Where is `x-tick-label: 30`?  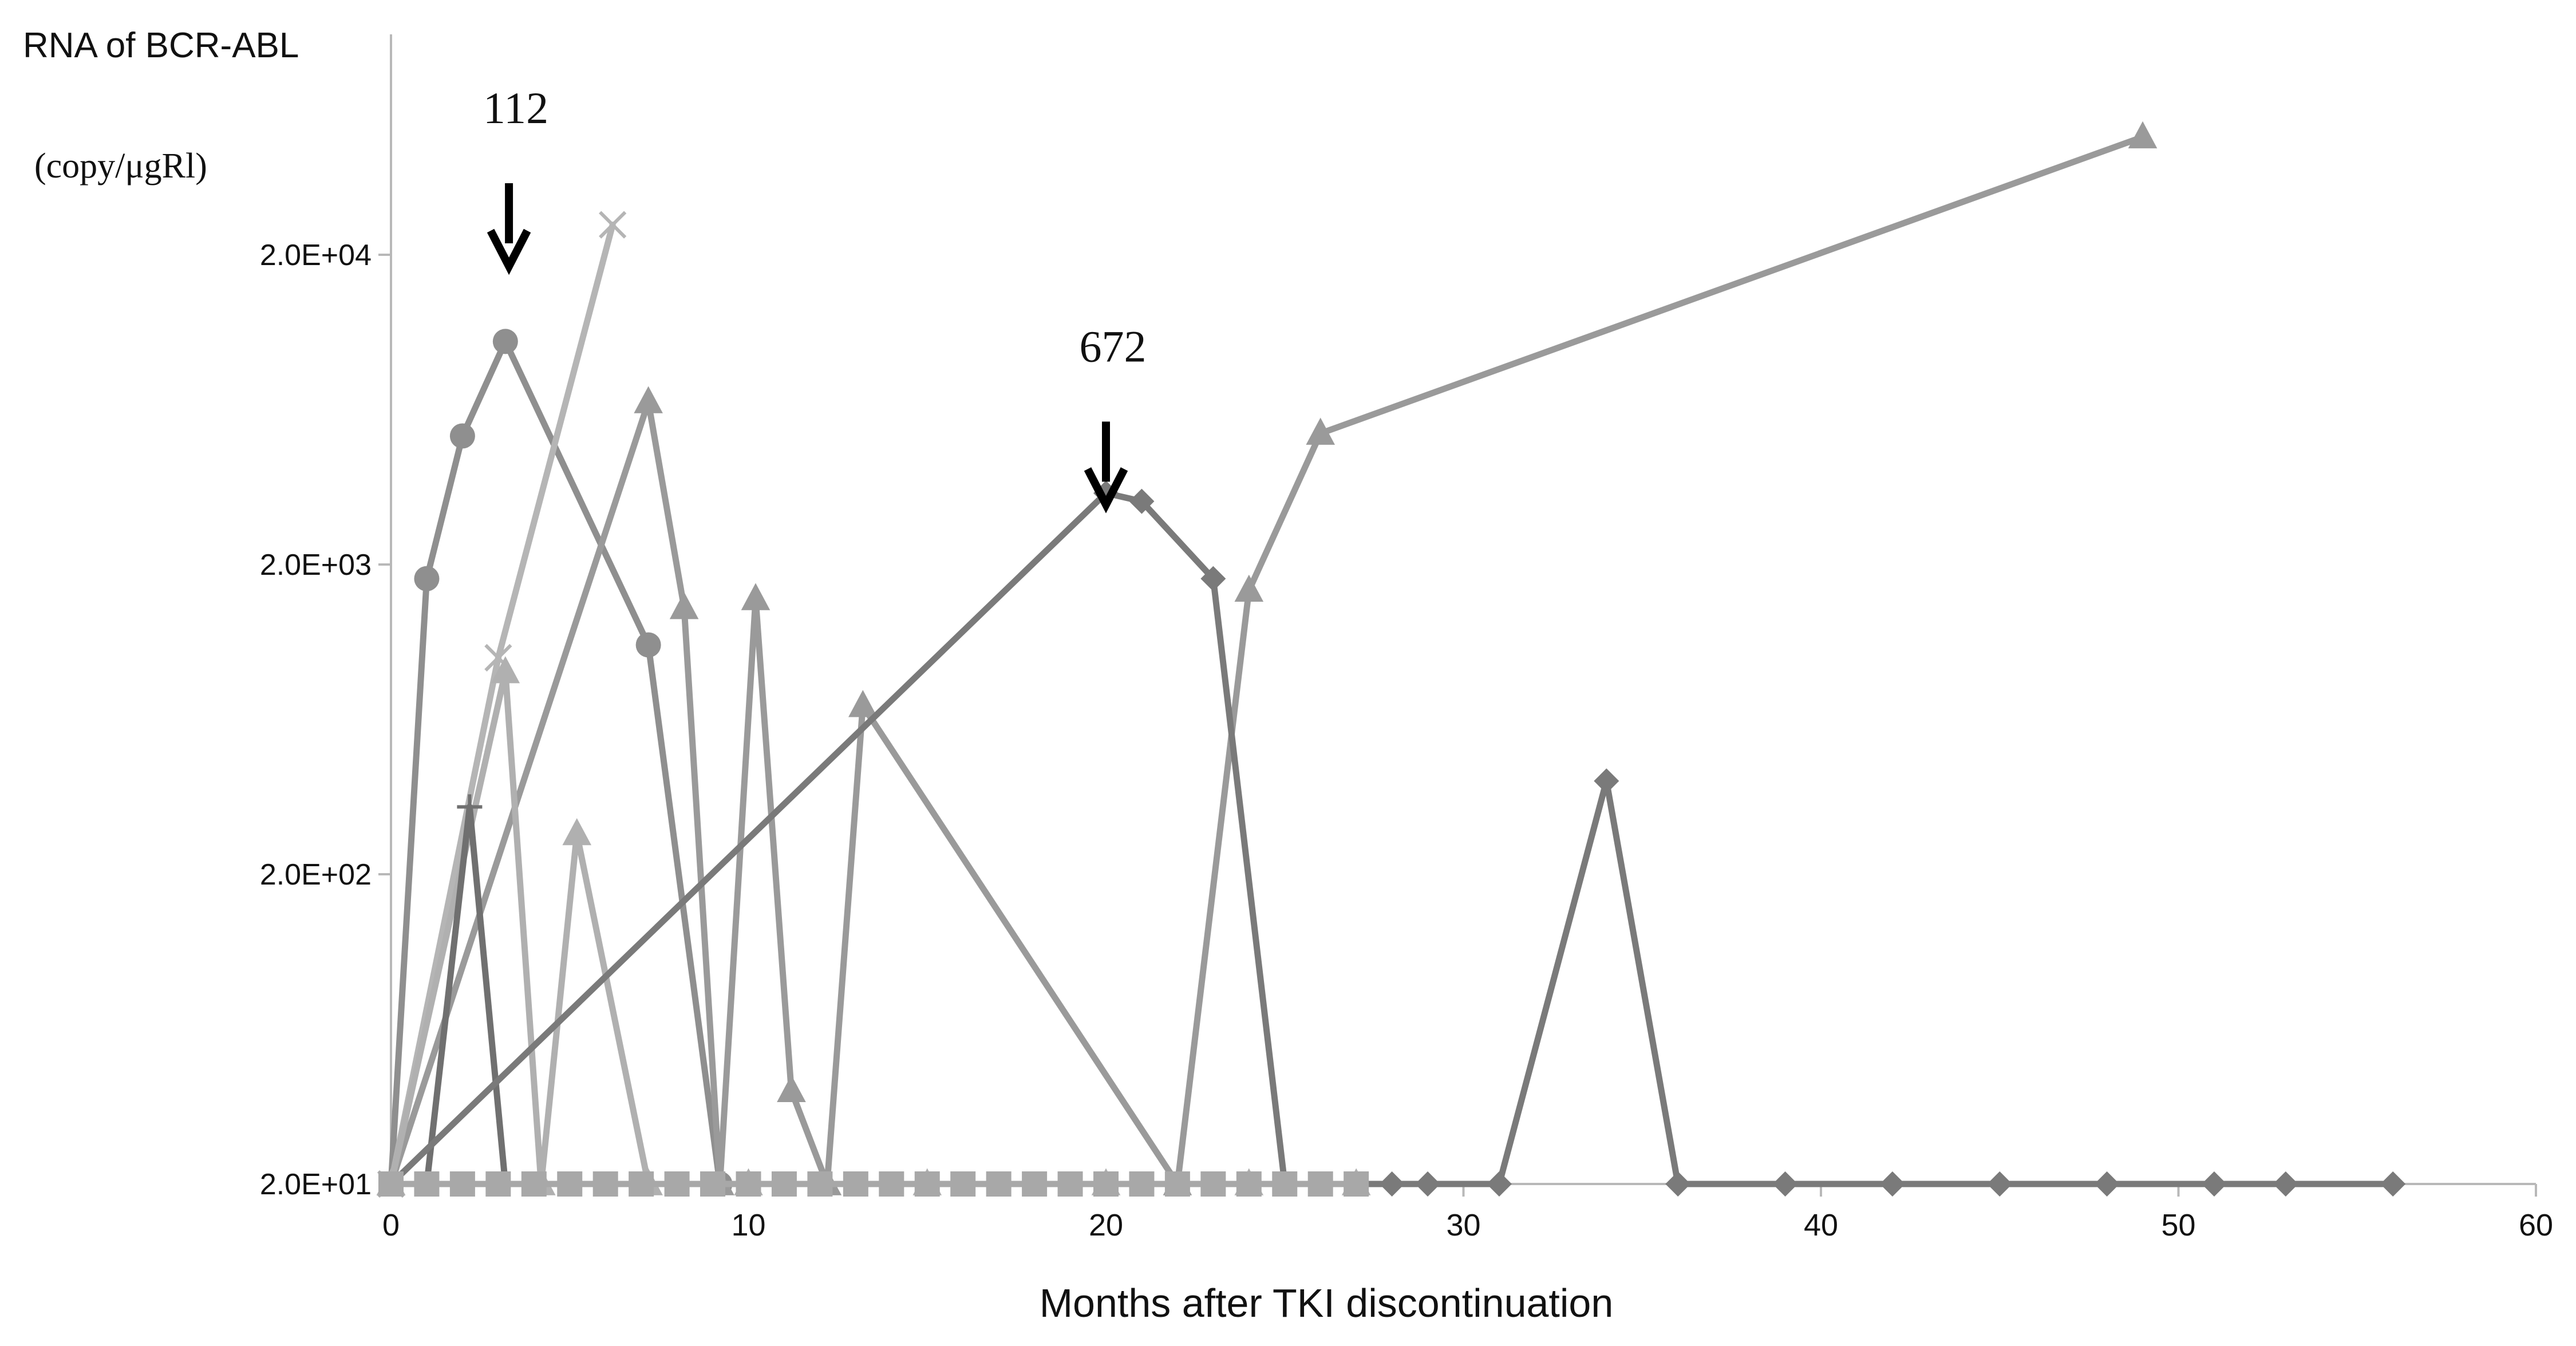 x-tick-label: 30 is located at coordinates (1463, 1225).